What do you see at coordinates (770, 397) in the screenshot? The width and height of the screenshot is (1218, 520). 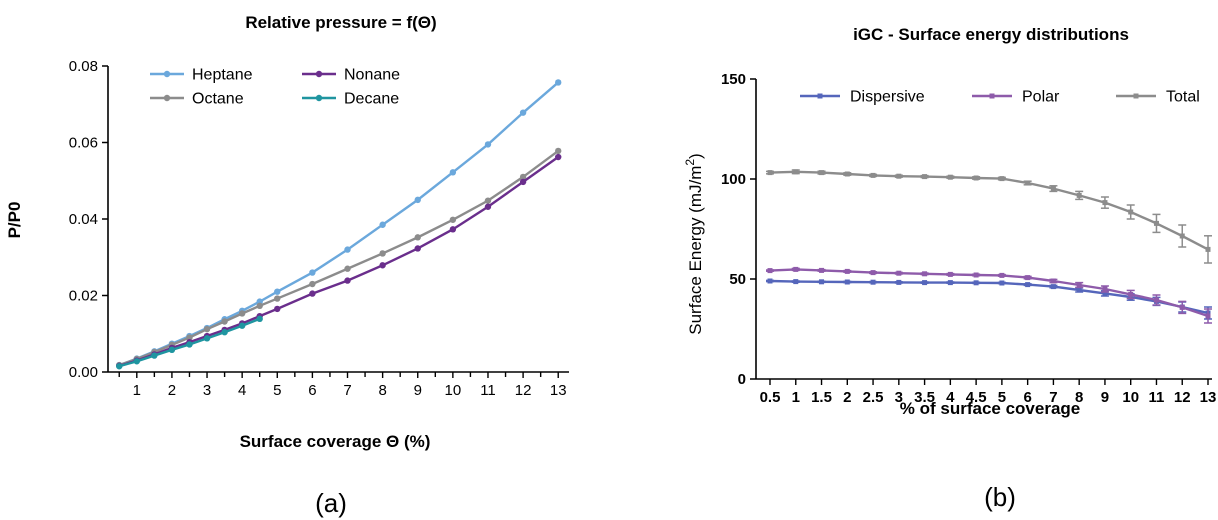 I see `x-tick-label: 0.5` at bounding box center [770, 397].